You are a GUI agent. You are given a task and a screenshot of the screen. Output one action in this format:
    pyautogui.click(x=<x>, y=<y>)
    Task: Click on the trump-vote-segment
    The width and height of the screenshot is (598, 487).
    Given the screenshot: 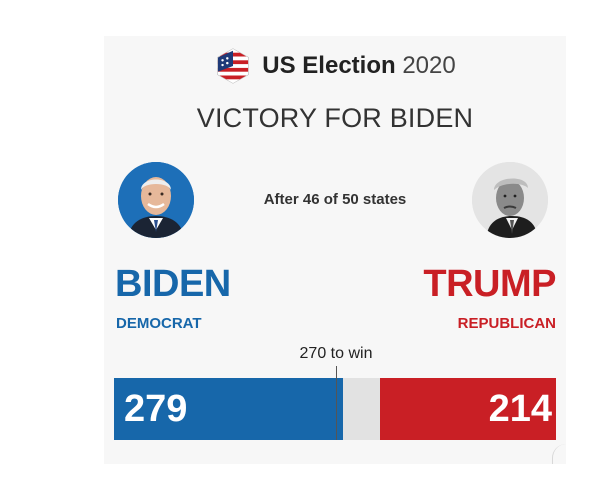 What is the action you would take?
    pyautogui.click(x=468, y=409)
    